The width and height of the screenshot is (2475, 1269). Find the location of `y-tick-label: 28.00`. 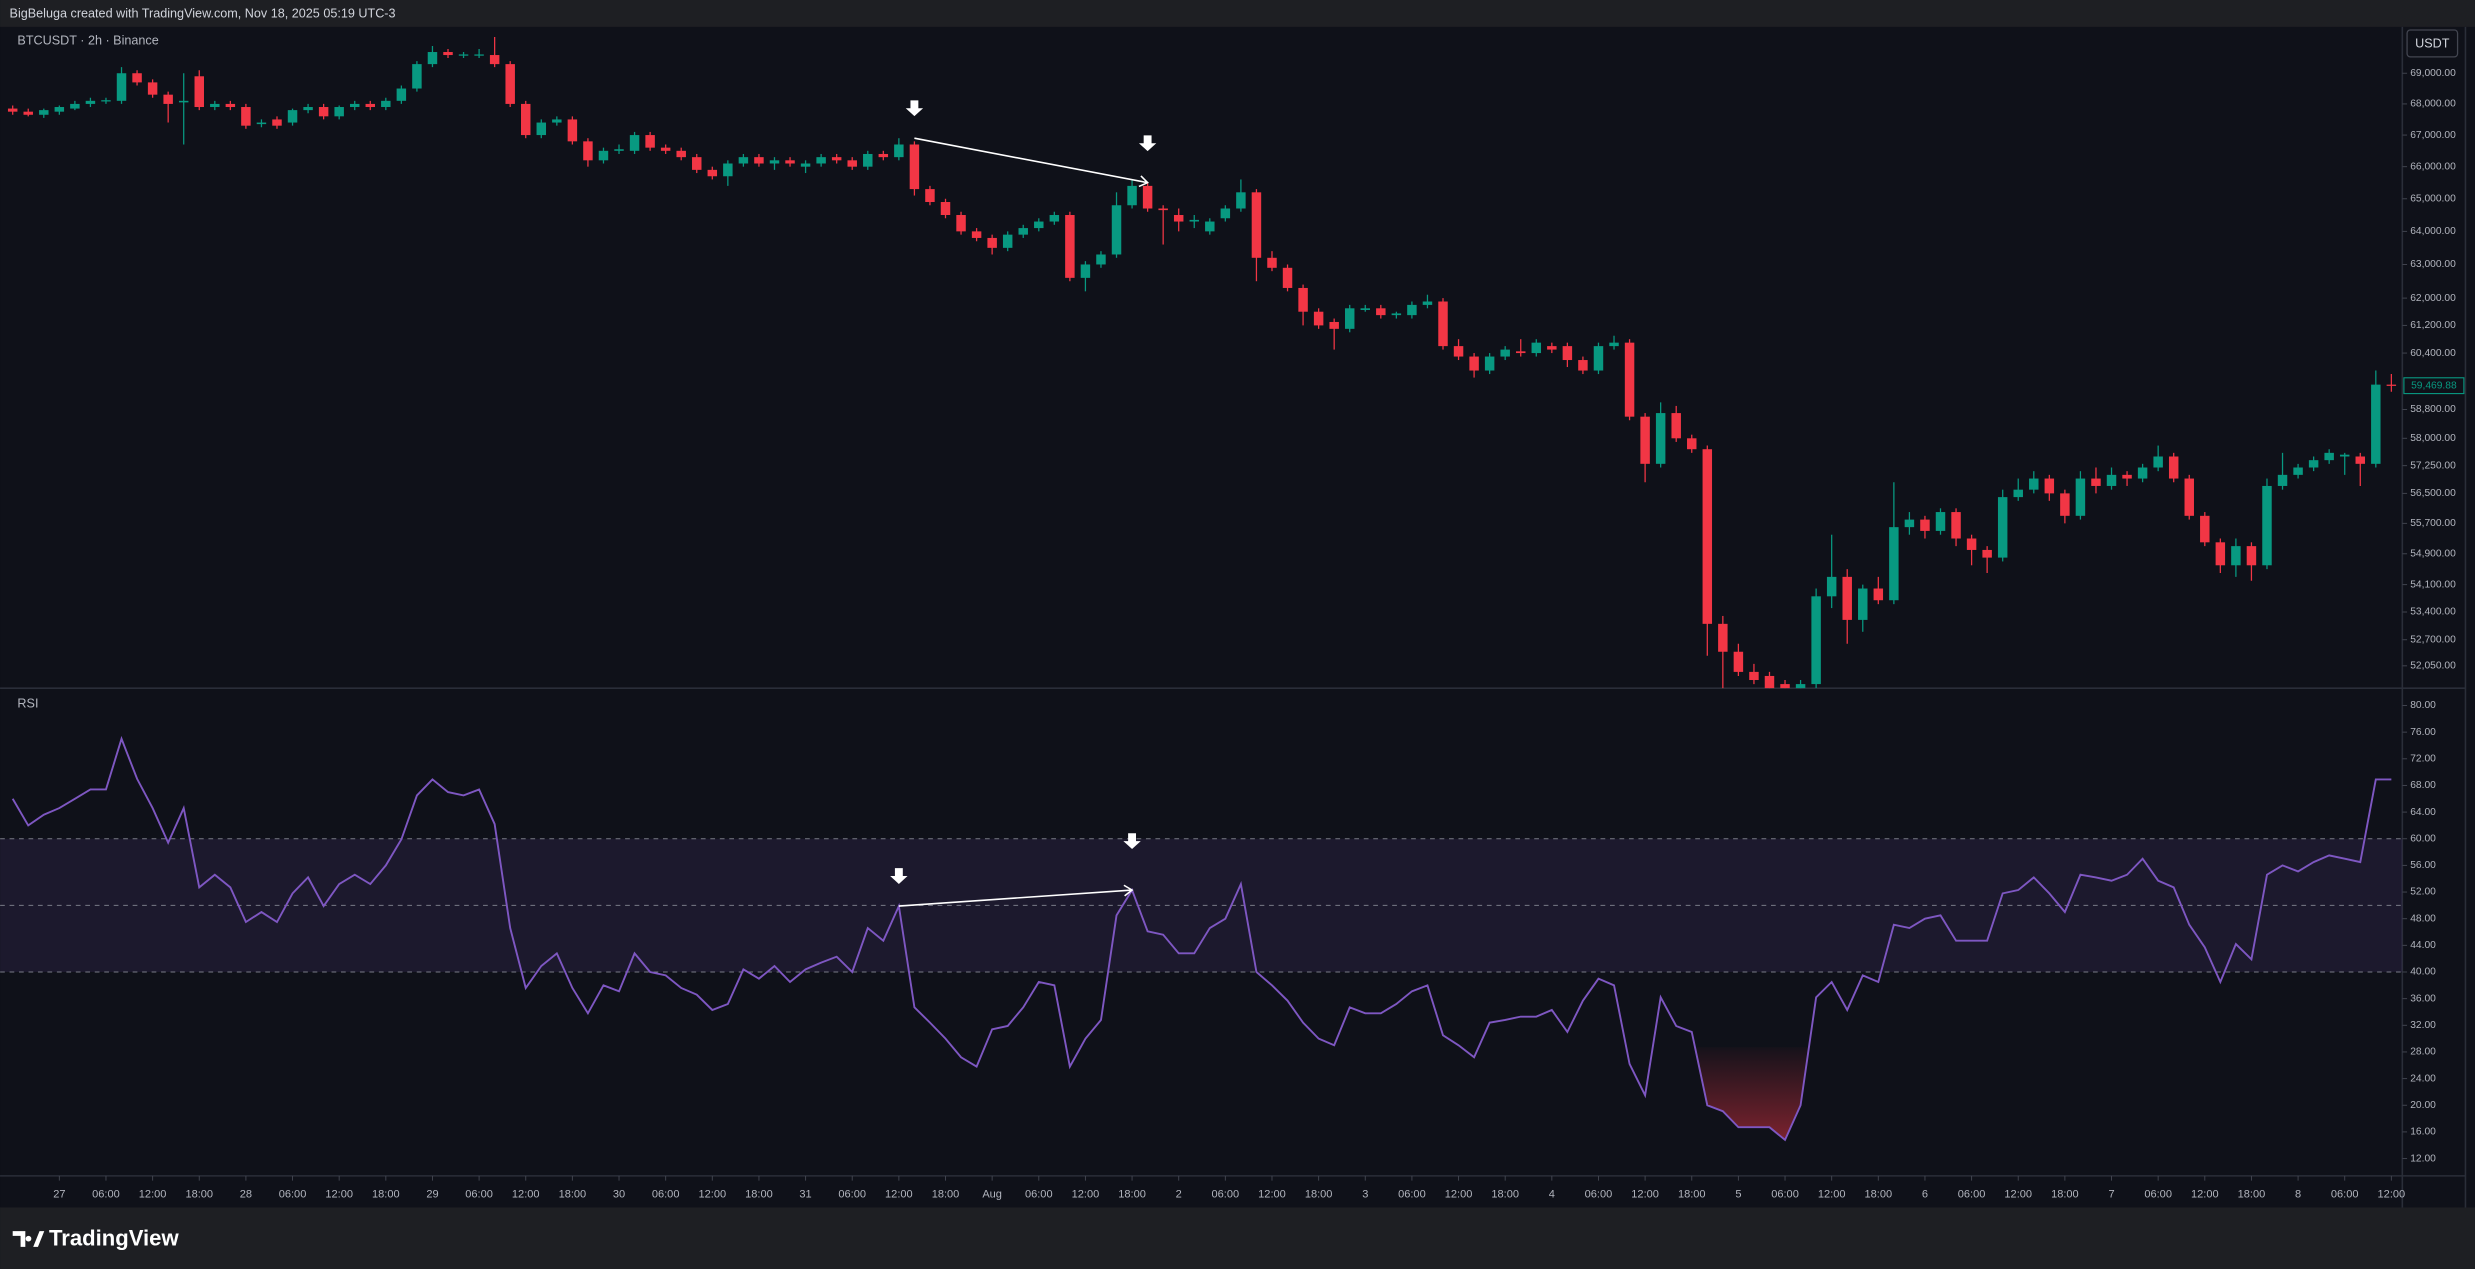

y-tick-label: 28.00 is located at coordinates (2423, 1052).